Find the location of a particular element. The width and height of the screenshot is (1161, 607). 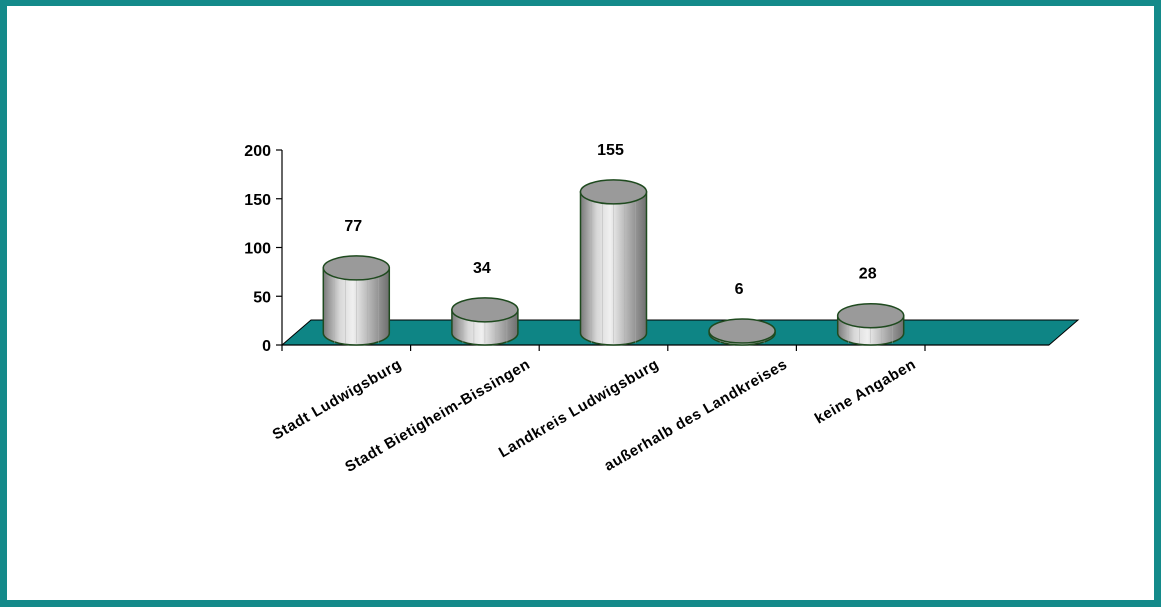

chart-floor is located at coordinates (680, 332).